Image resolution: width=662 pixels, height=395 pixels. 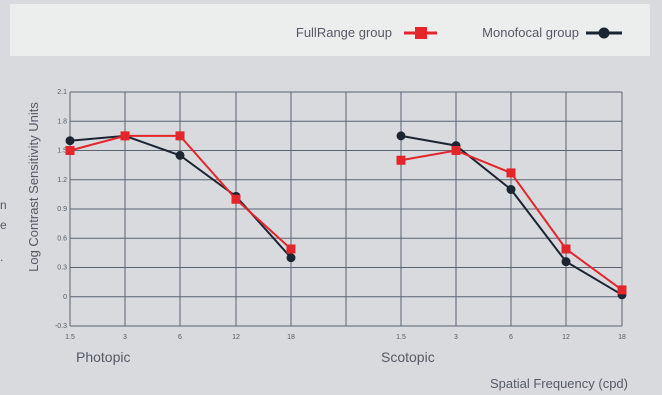 I want to click on edge-fragment-1: n, so click(x=3, y=205).